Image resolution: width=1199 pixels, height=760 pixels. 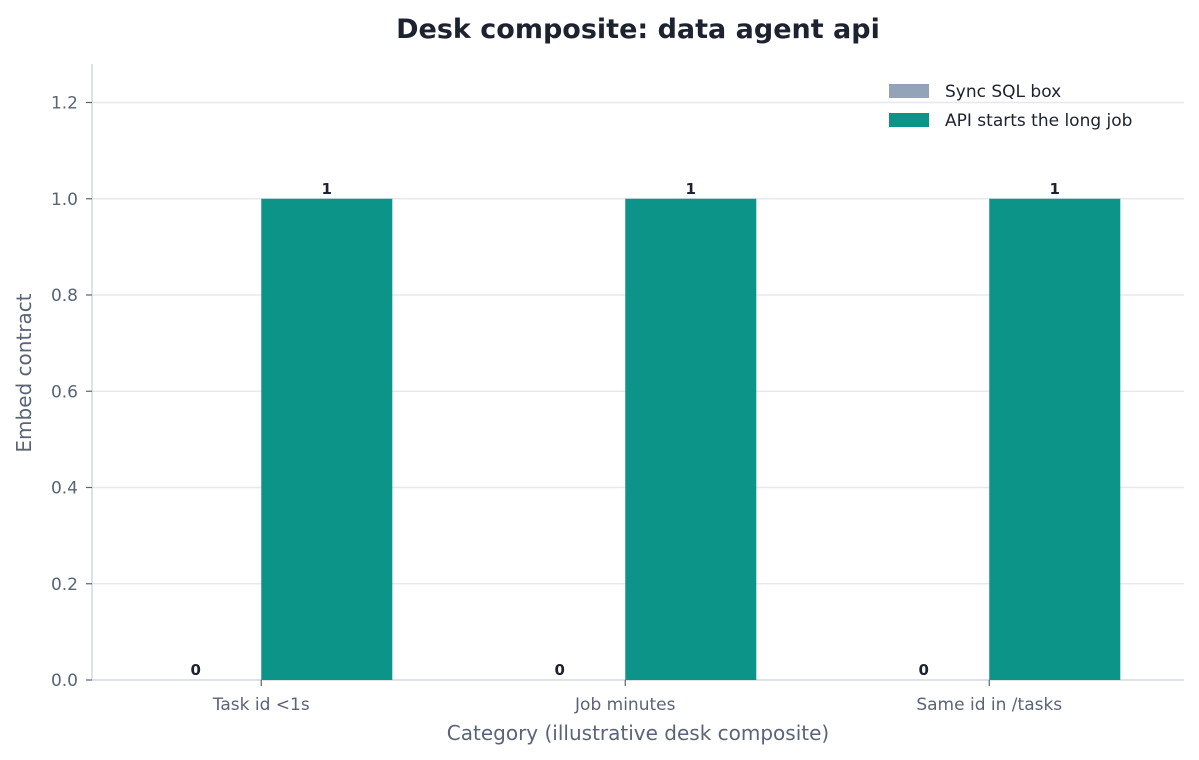 I want to click on y-tick-label: 0.8, so click(x=64, y=296).